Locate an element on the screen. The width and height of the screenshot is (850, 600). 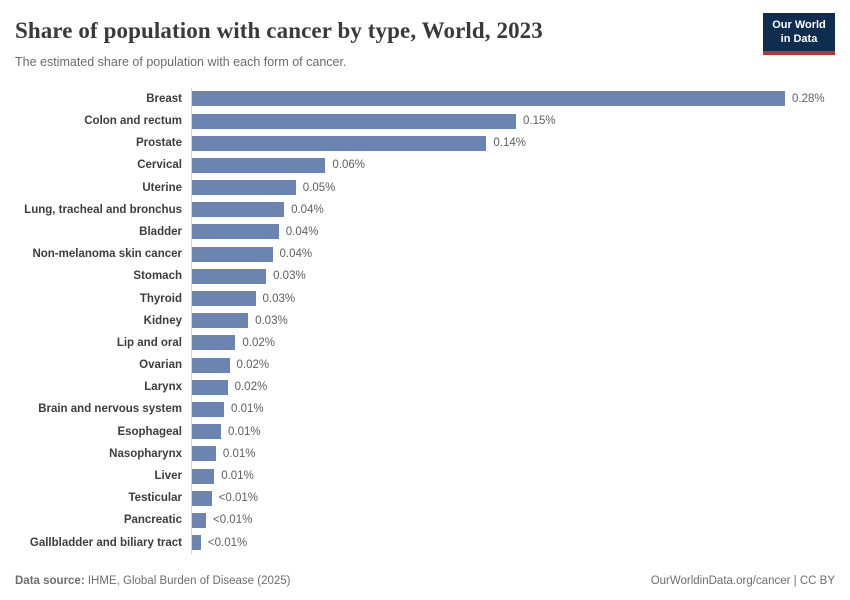
bar-area: 0.03% is located at coordinates (513, 298).